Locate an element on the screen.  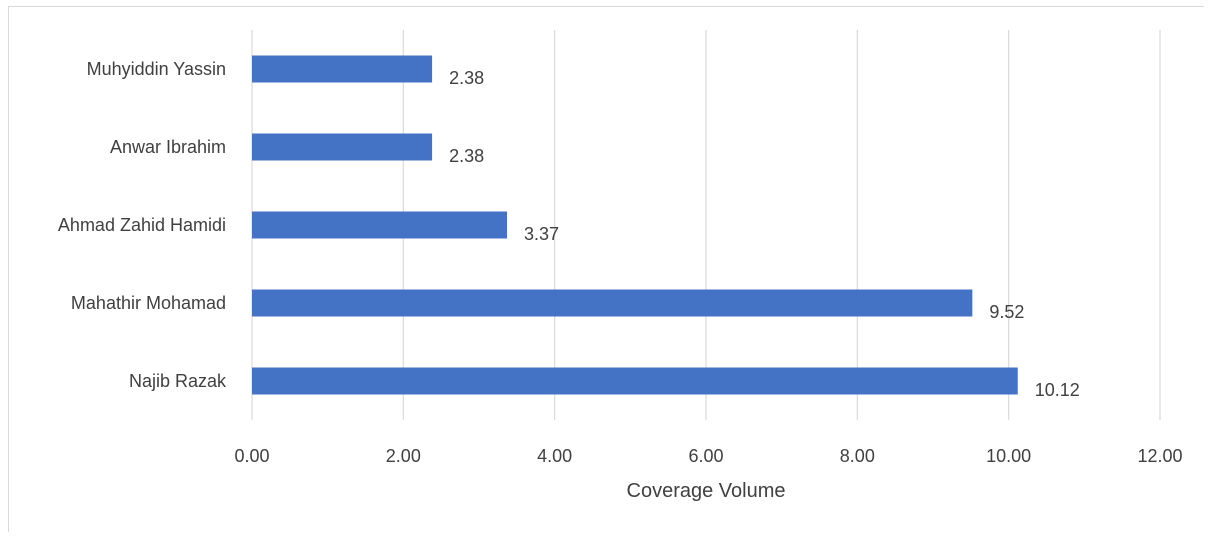
category-label: Mahathir Mohamad is located at coordinates (148, 303).